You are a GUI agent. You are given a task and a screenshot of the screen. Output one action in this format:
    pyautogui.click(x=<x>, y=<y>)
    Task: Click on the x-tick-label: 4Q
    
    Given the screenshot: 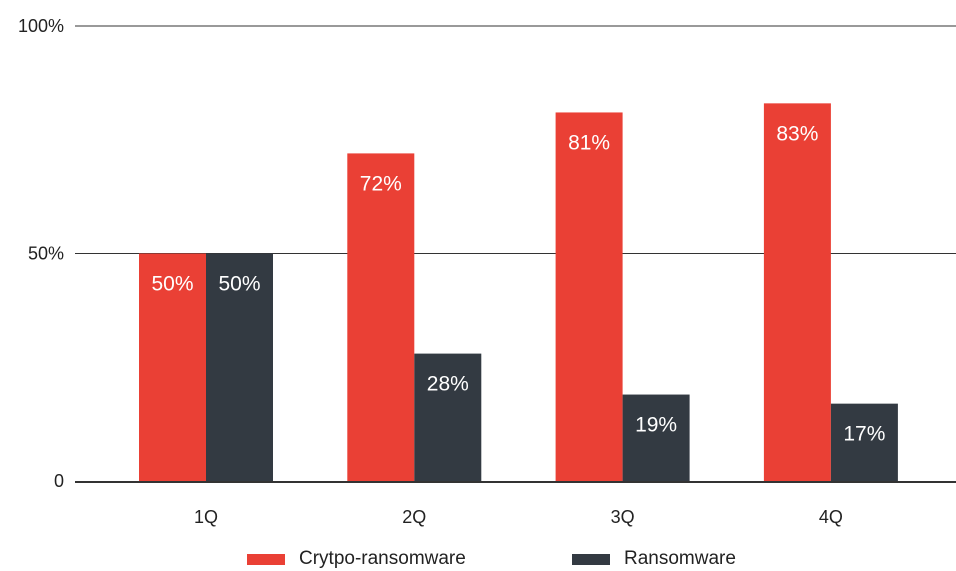 What is the action you would take?
    pyautogui.click(x=831, y=517)
    